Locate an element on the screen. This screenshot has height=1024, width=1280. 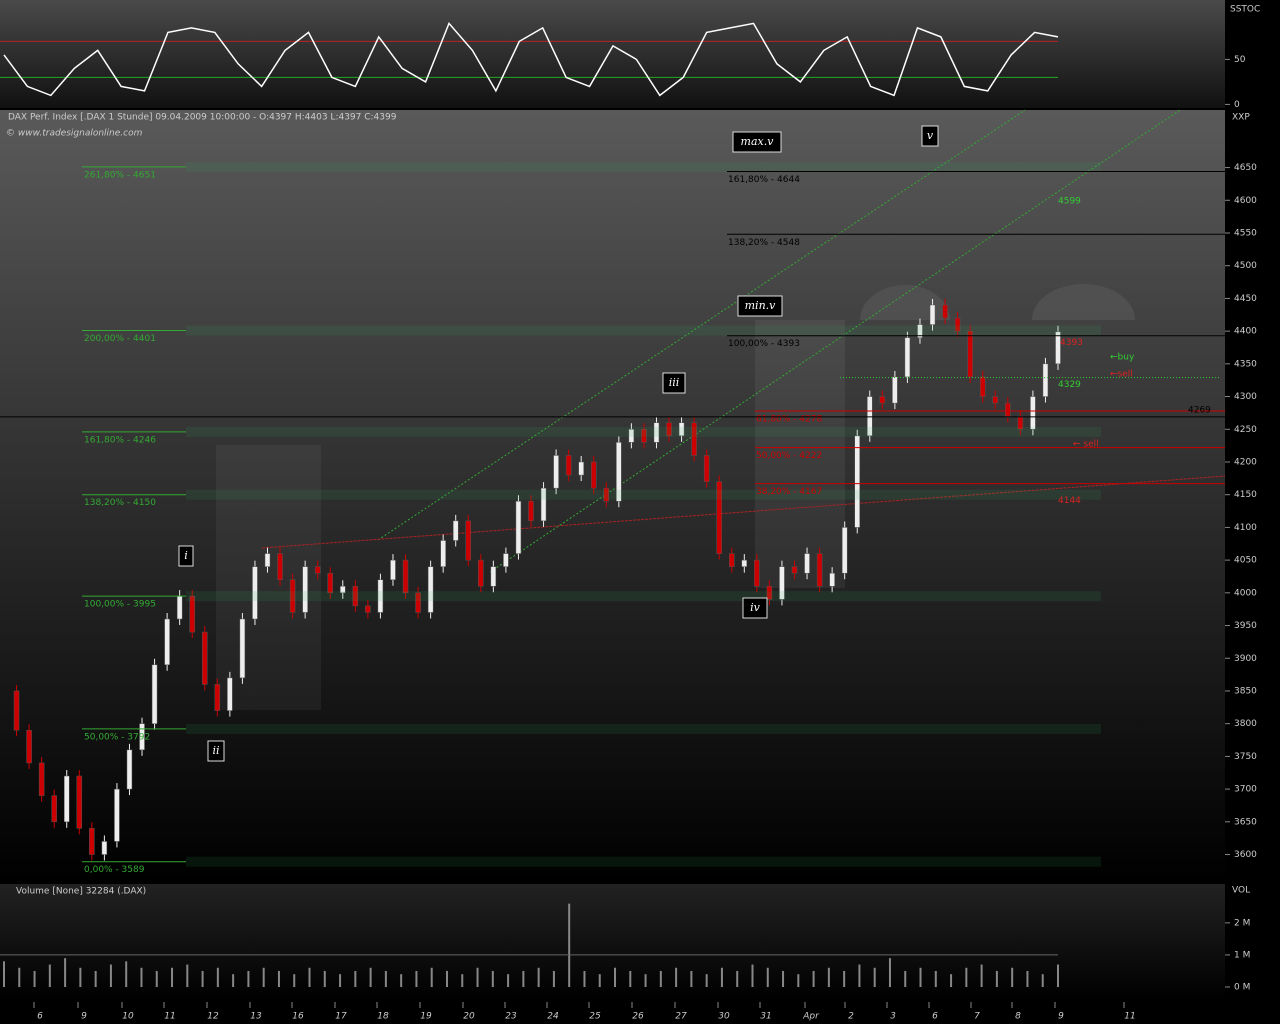
x-tick-label: 17 is located at coordinates (341, 1017).